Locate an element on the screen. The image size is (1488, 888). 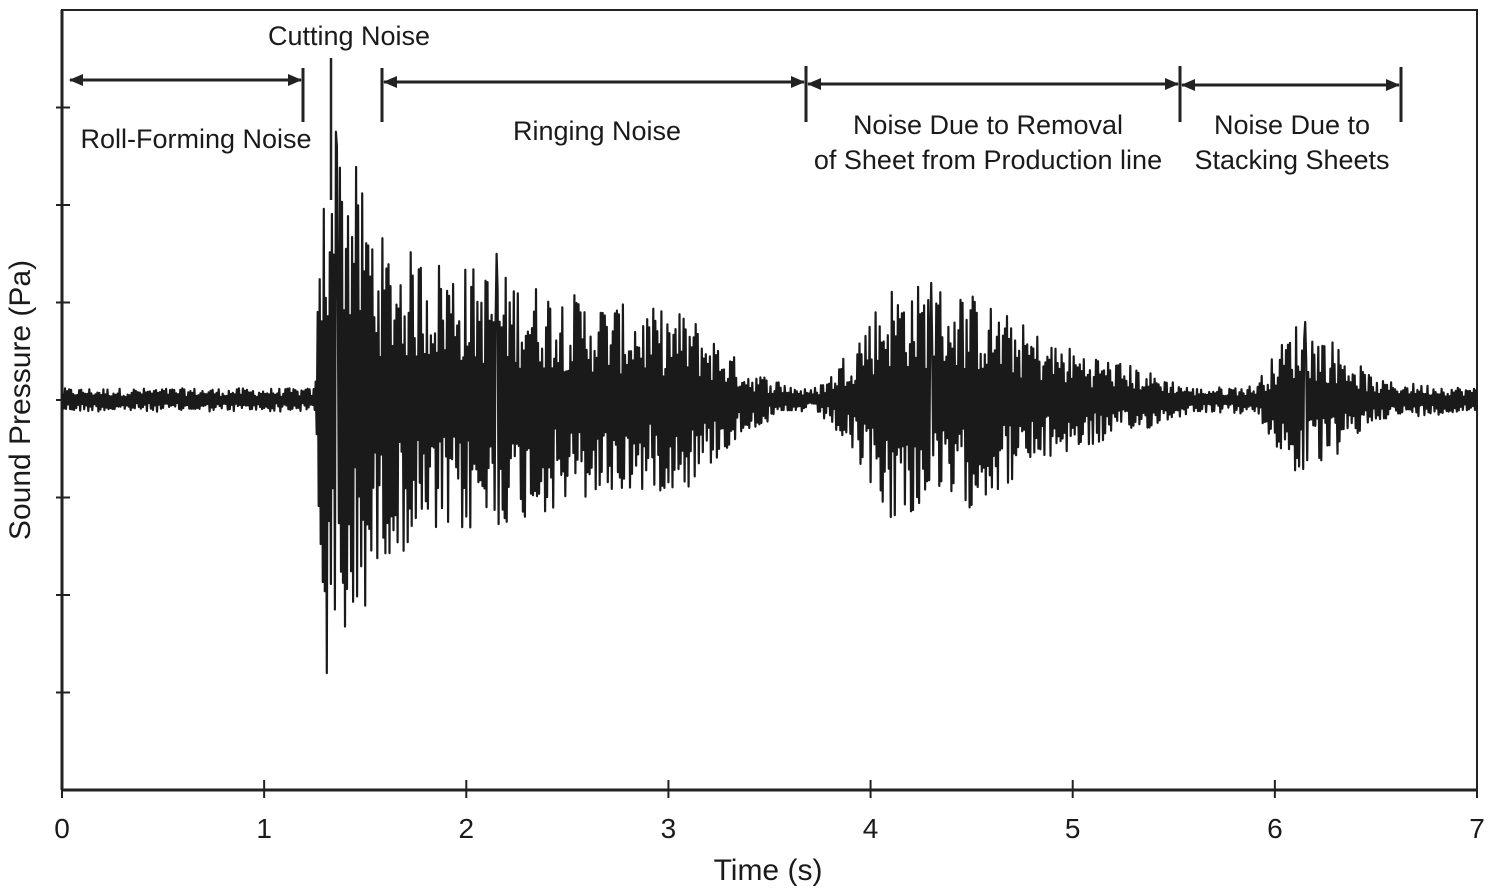
annotation-cutting-noise: Cutting Noise is located at coordinates (349, 36).